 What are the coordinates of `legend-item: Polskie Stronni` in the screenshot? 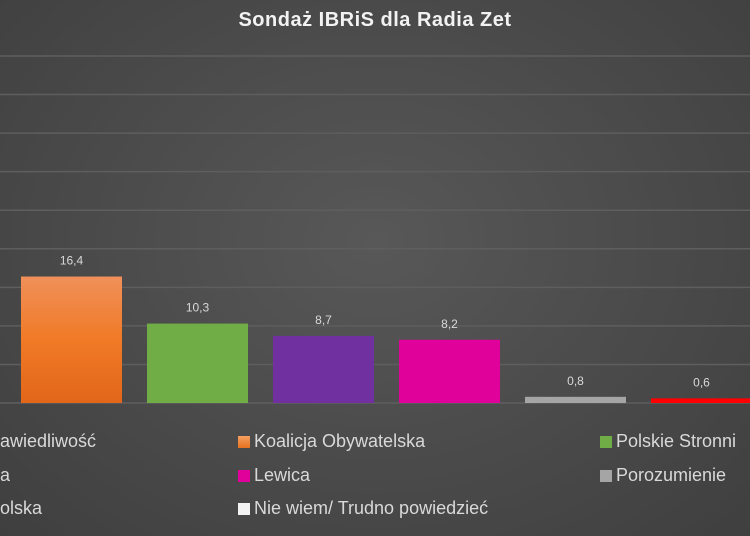 It's located at (668, 441).